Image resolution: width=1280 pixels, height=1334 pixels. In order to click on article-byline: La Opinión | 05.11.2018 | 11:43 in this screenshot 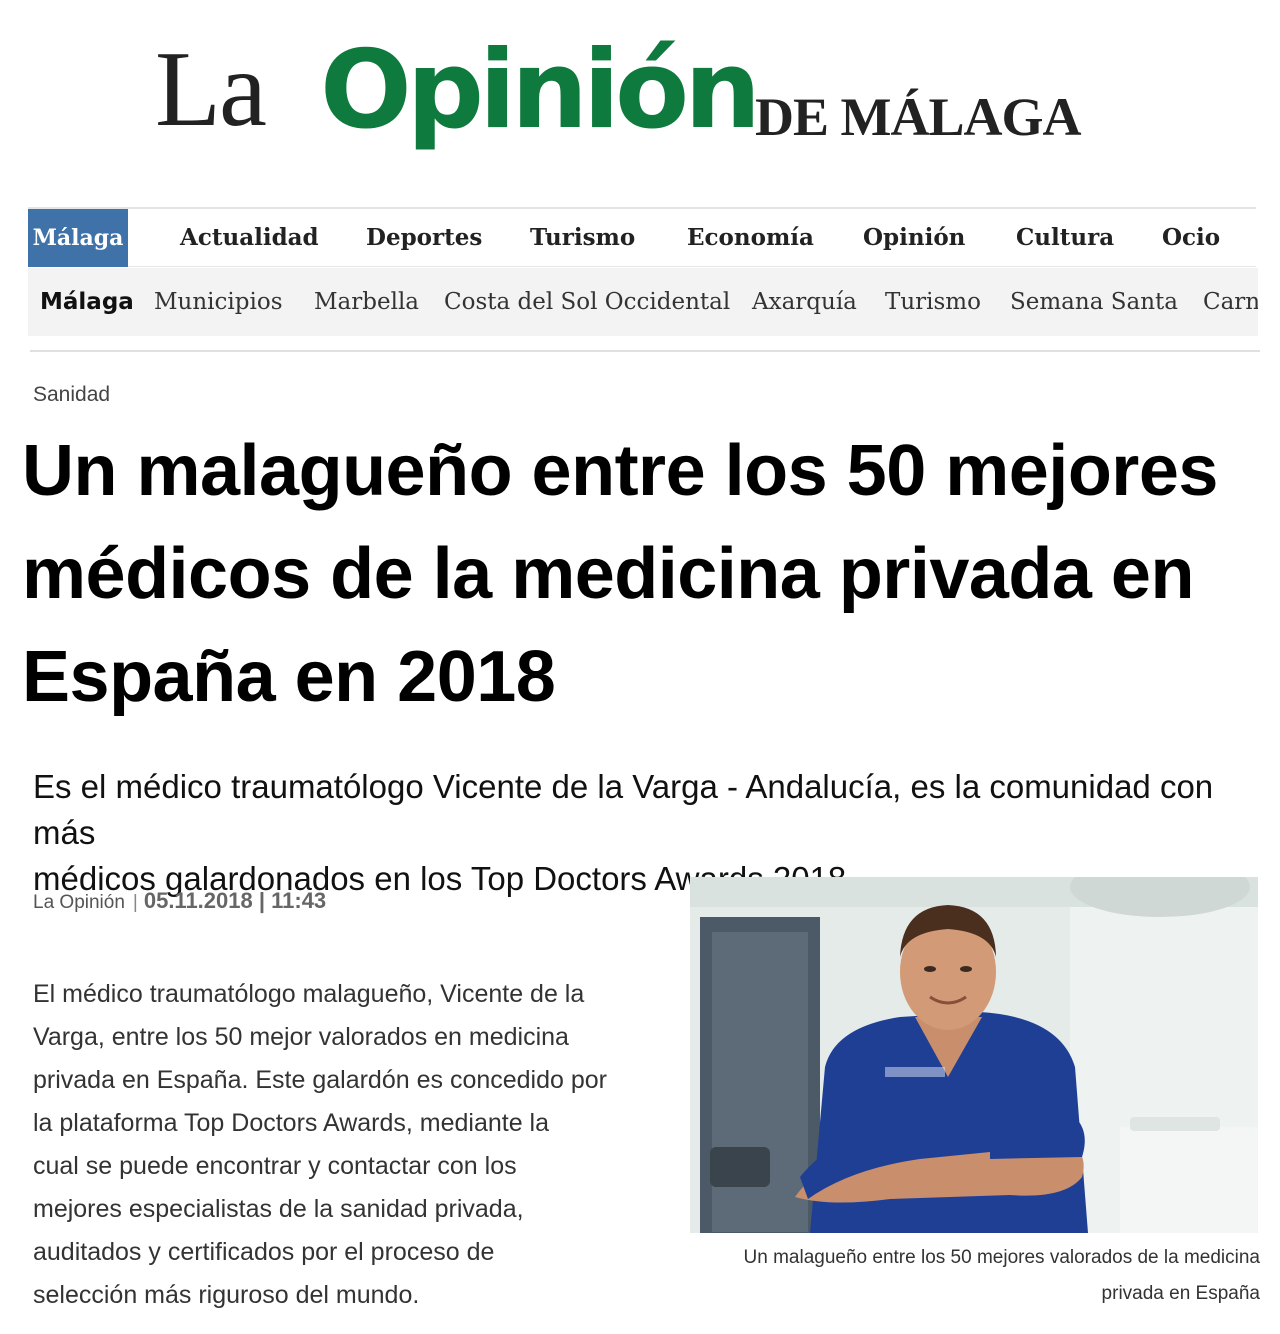, I will do `click(179, 901)`.